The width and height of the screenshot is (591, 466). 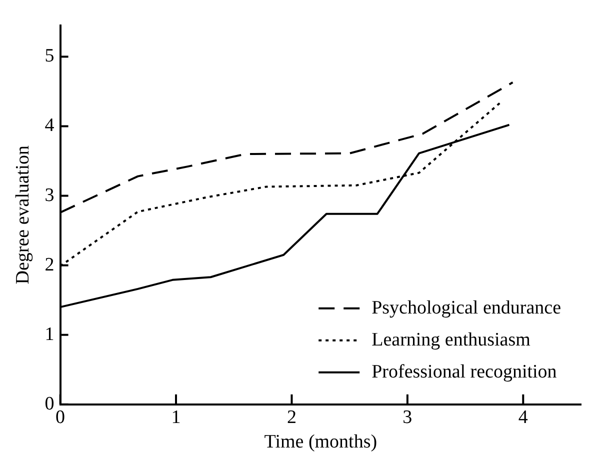 What do you see at coordinates (49, 403) in the screenshot?
I see `y-tick-label: 0` at bounding box center [49, 403].